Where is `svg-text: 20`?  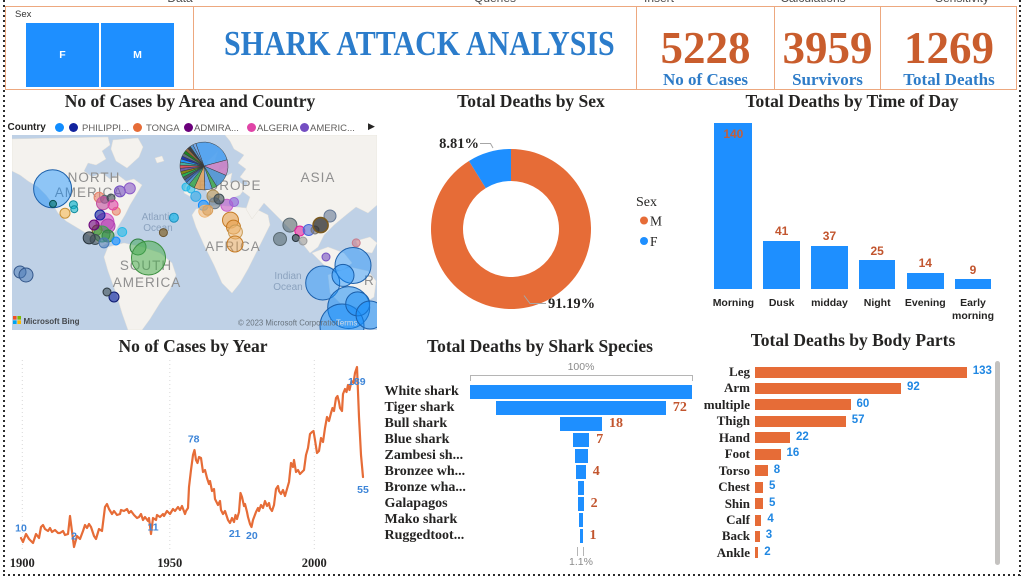 svg-text: 20 is located at coordinates (252, 536).